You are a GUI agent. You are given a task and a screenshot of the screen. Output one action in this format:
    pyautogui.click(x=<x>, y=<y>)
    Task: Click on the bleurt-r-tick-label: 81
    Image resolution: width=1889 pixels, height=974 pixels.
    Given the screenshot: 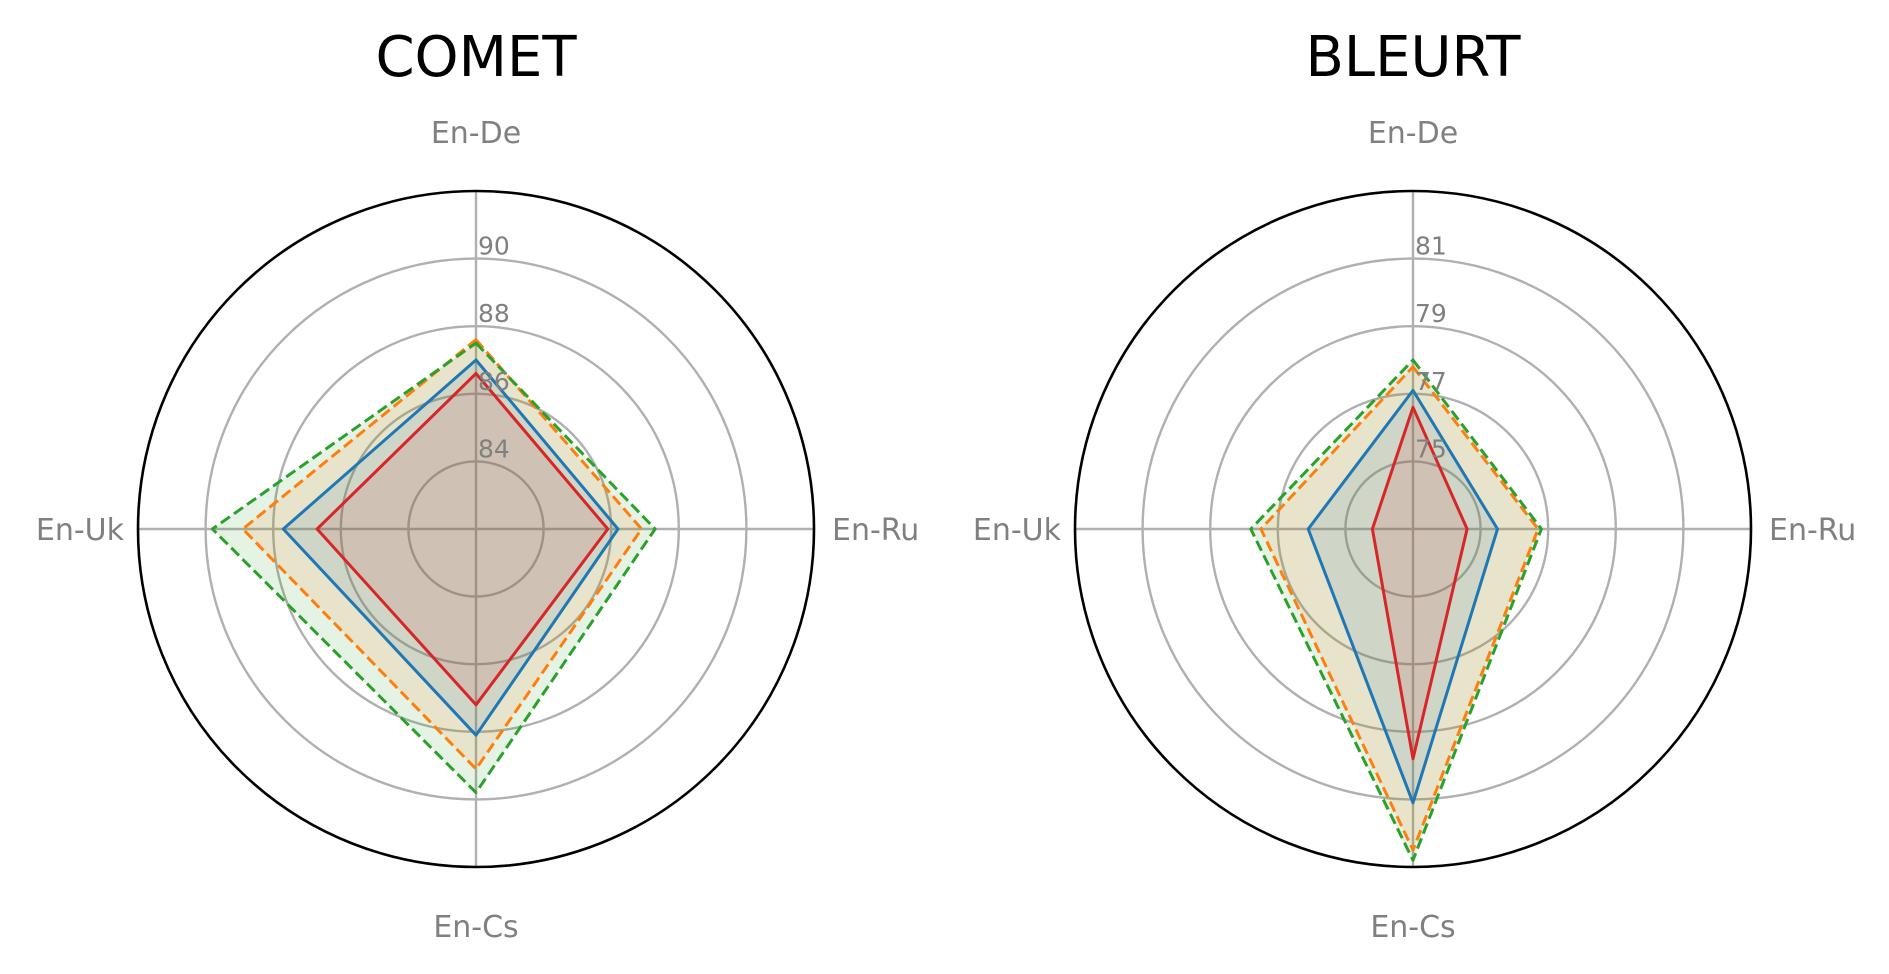 What is the action you would take?
    pyautogui.click(x=1431, y=246)
    